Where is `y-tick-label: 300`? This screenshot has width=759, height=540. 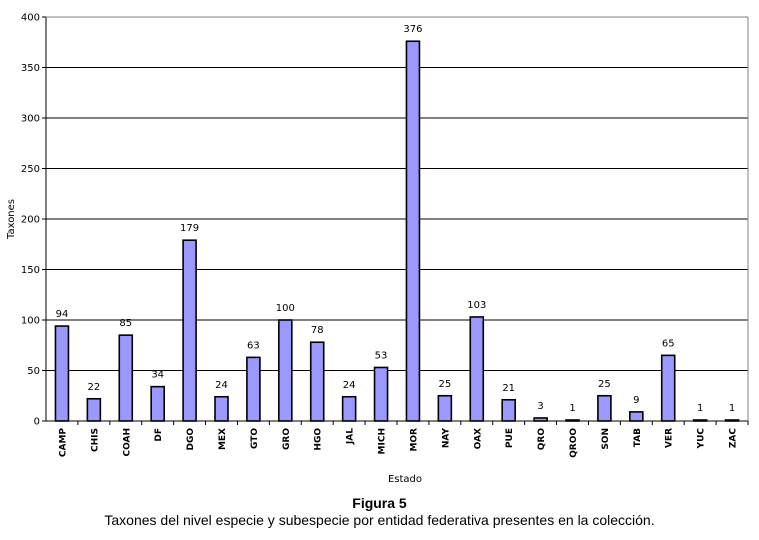 y-tick-label: 300 is located at coordinates (30, 119).